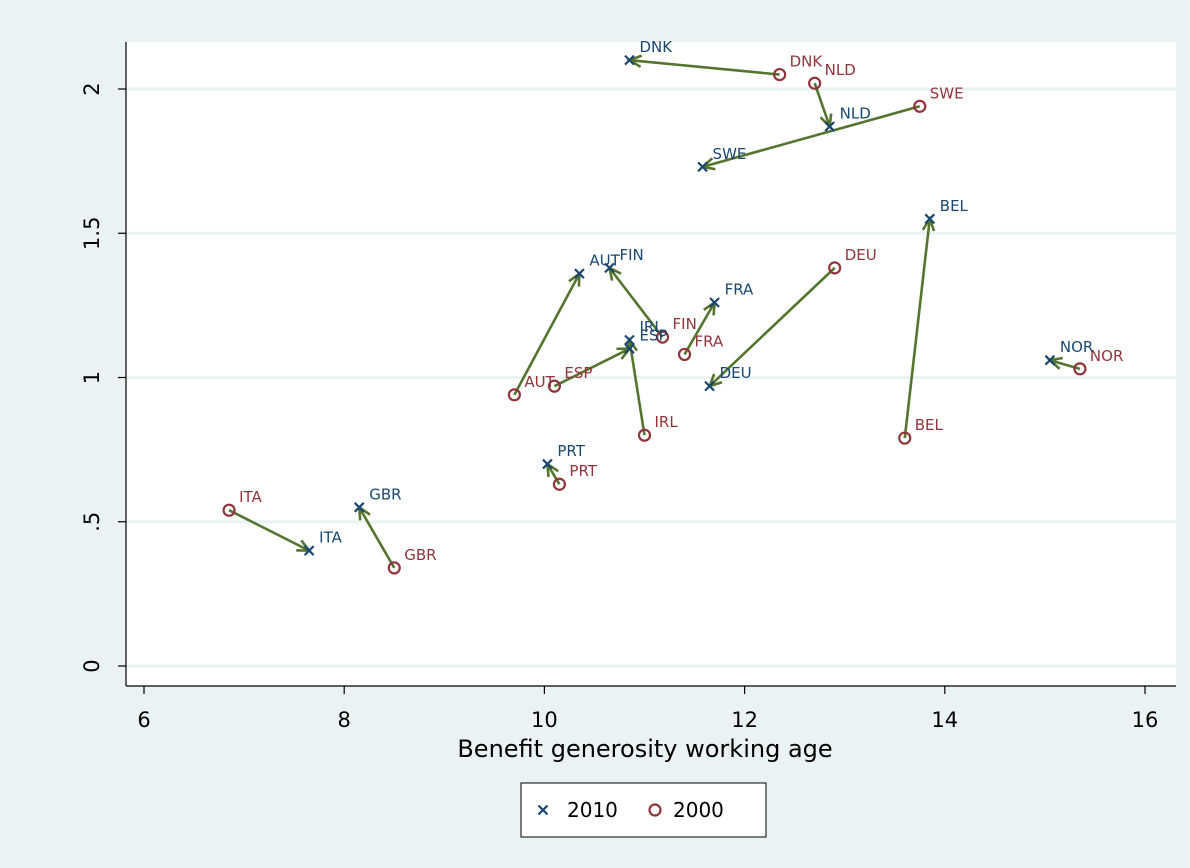 This screenshot has height=868, width=1190. Describe the element at coordinates (539, 382) in the screenshot. I see `label-2000-AUT: AUT` at that location.